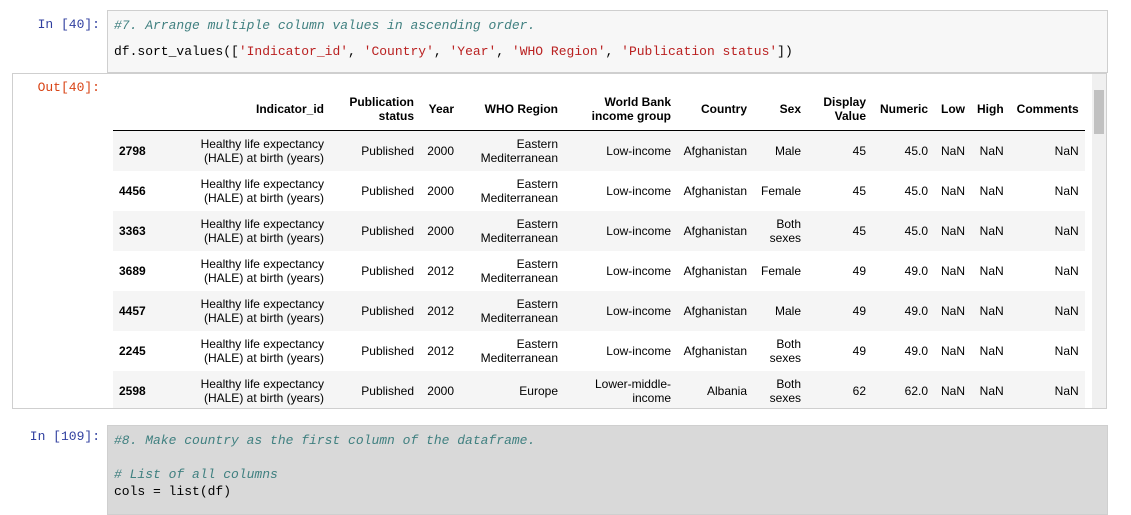 The height and width of the screenshot is (515, 1131). I want to click on table-cell: Albania, so click(715, 389).